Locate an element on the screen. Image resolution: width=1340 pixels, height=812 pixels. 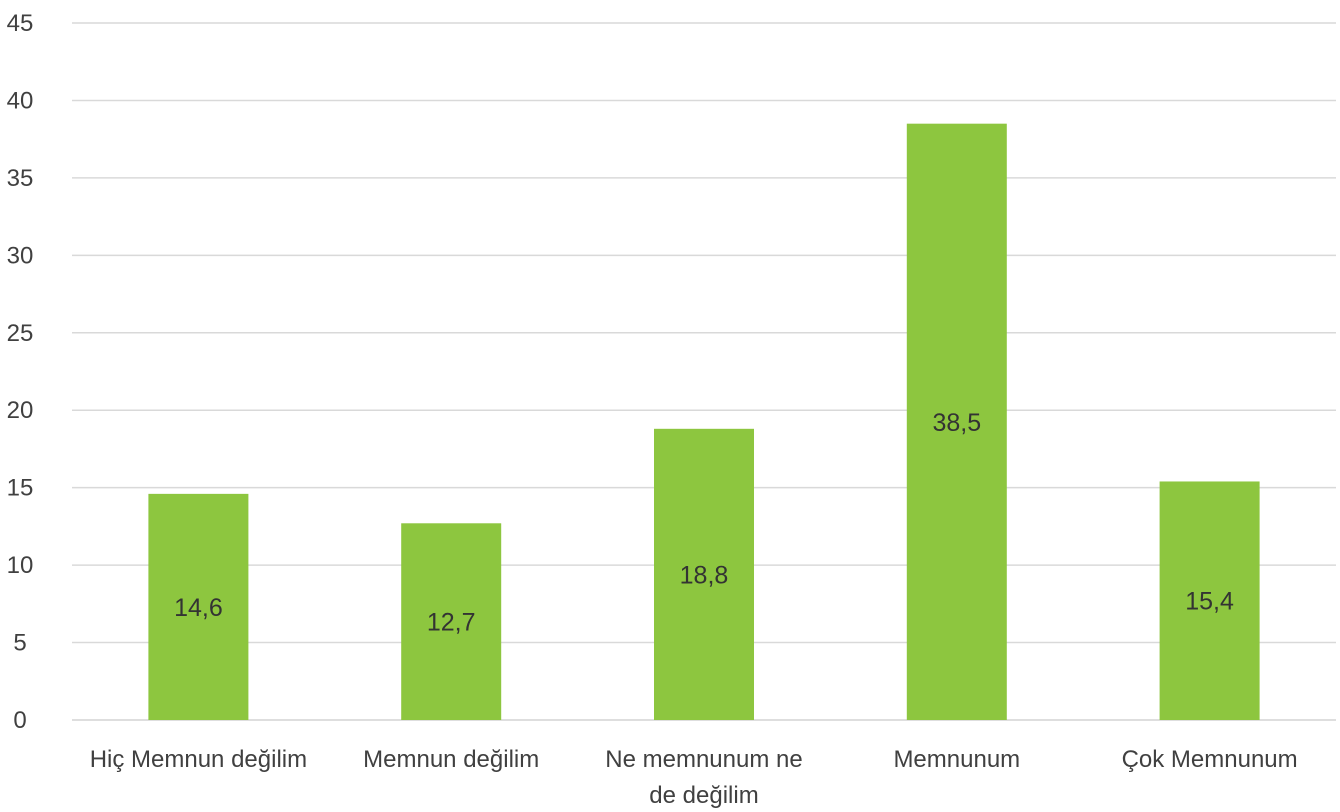
bar-value-label: 15,4 is located at coordinates (1209, 602).